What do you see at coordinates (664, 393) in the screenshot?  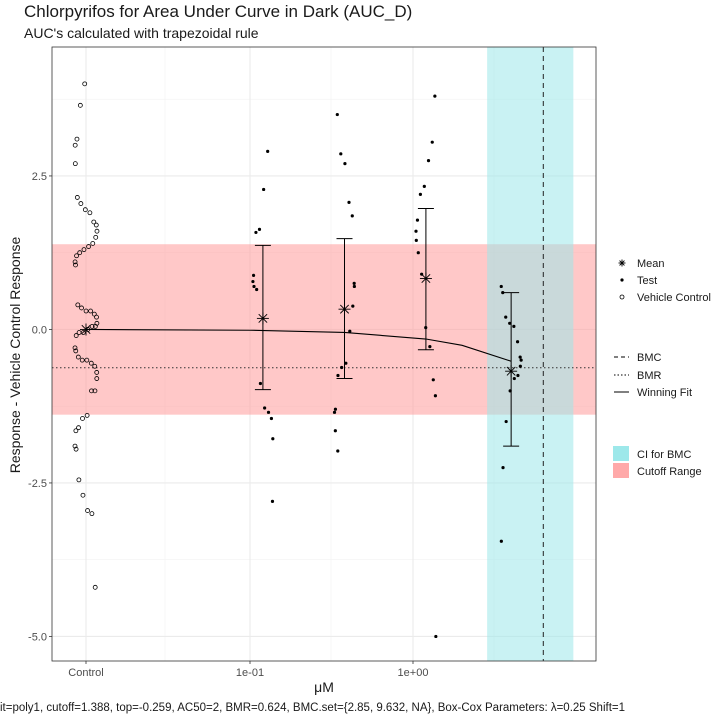 I see `legend-label: Winning Fit` at bounding box center [664, 393].